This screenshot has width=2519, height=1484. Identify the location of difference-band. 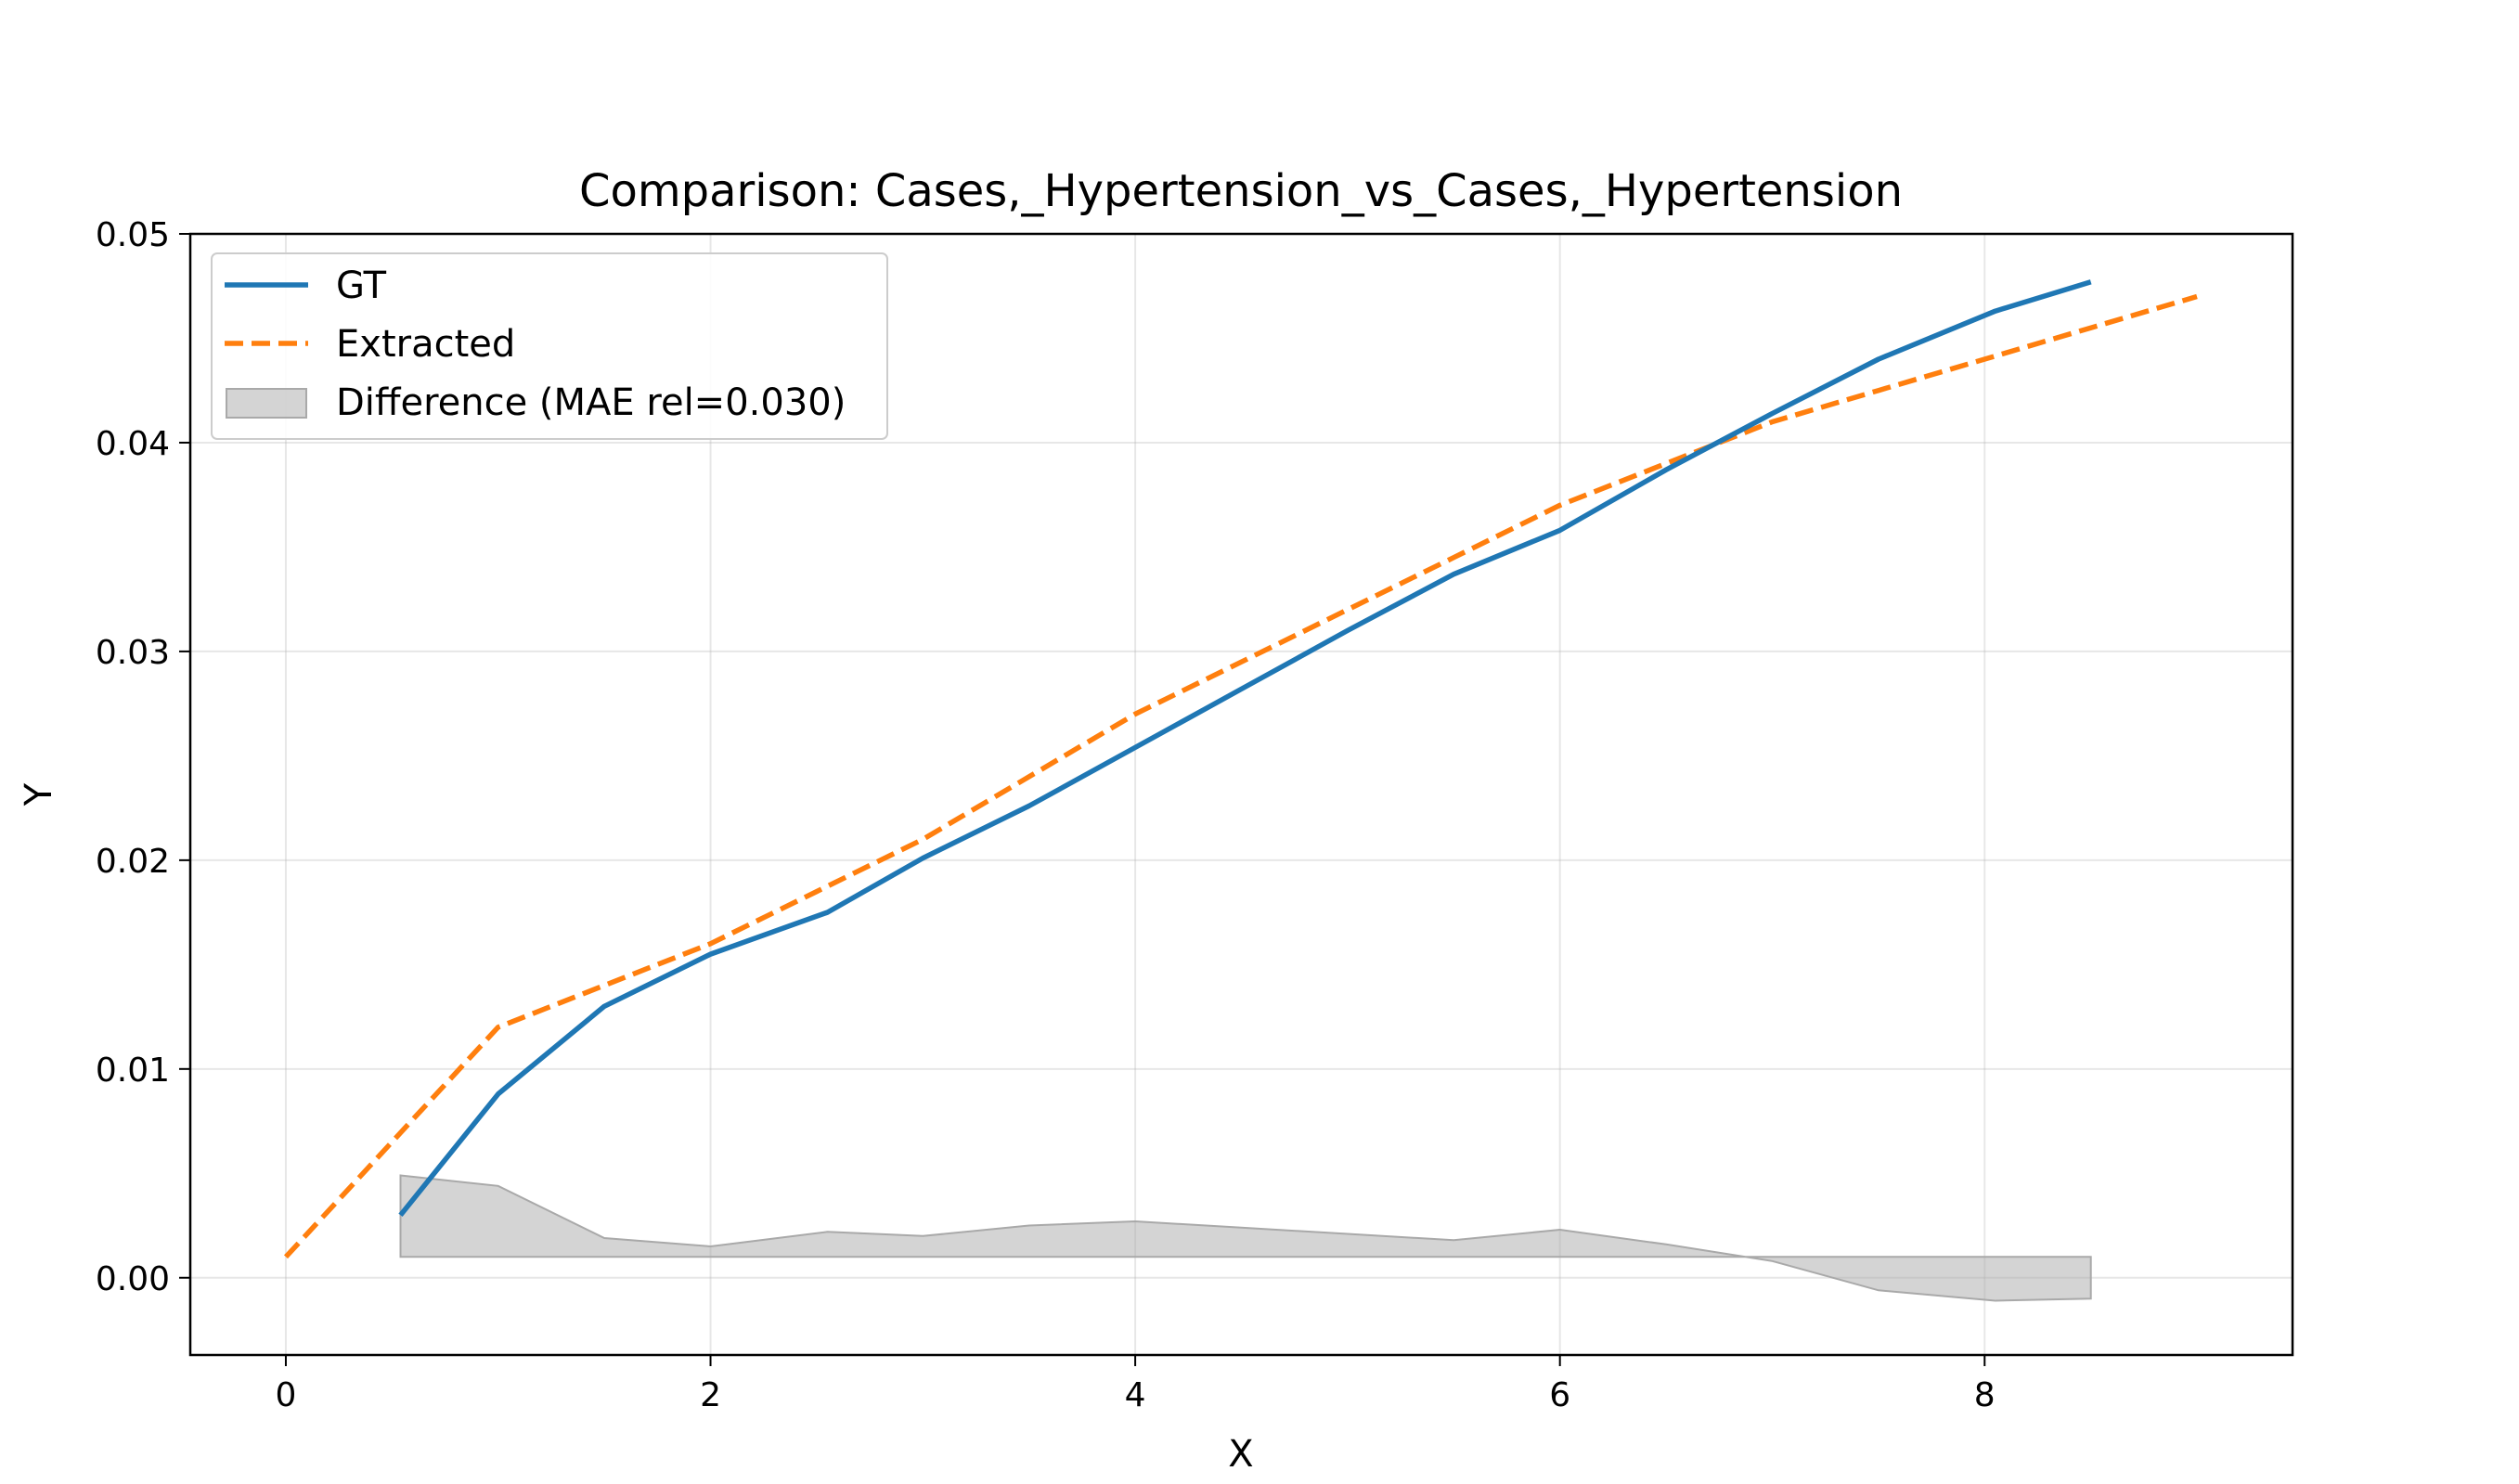
(1245, 1238).